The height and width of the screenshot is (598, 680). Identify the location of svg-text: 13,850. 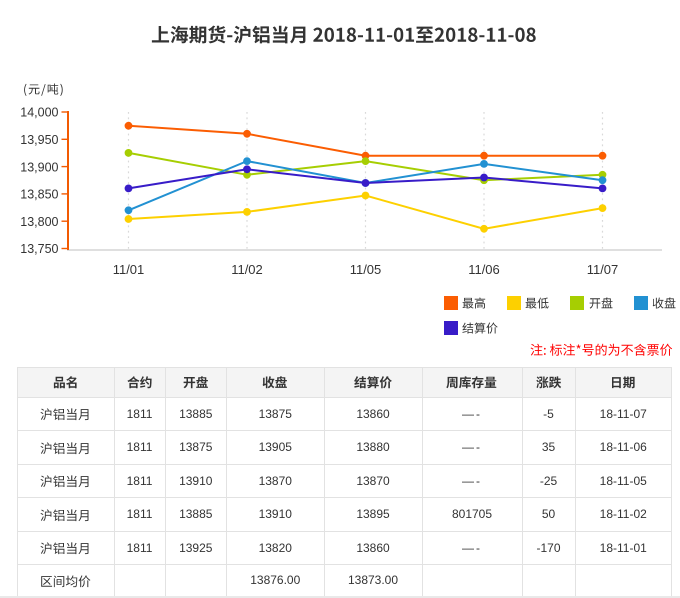
(39, 195).